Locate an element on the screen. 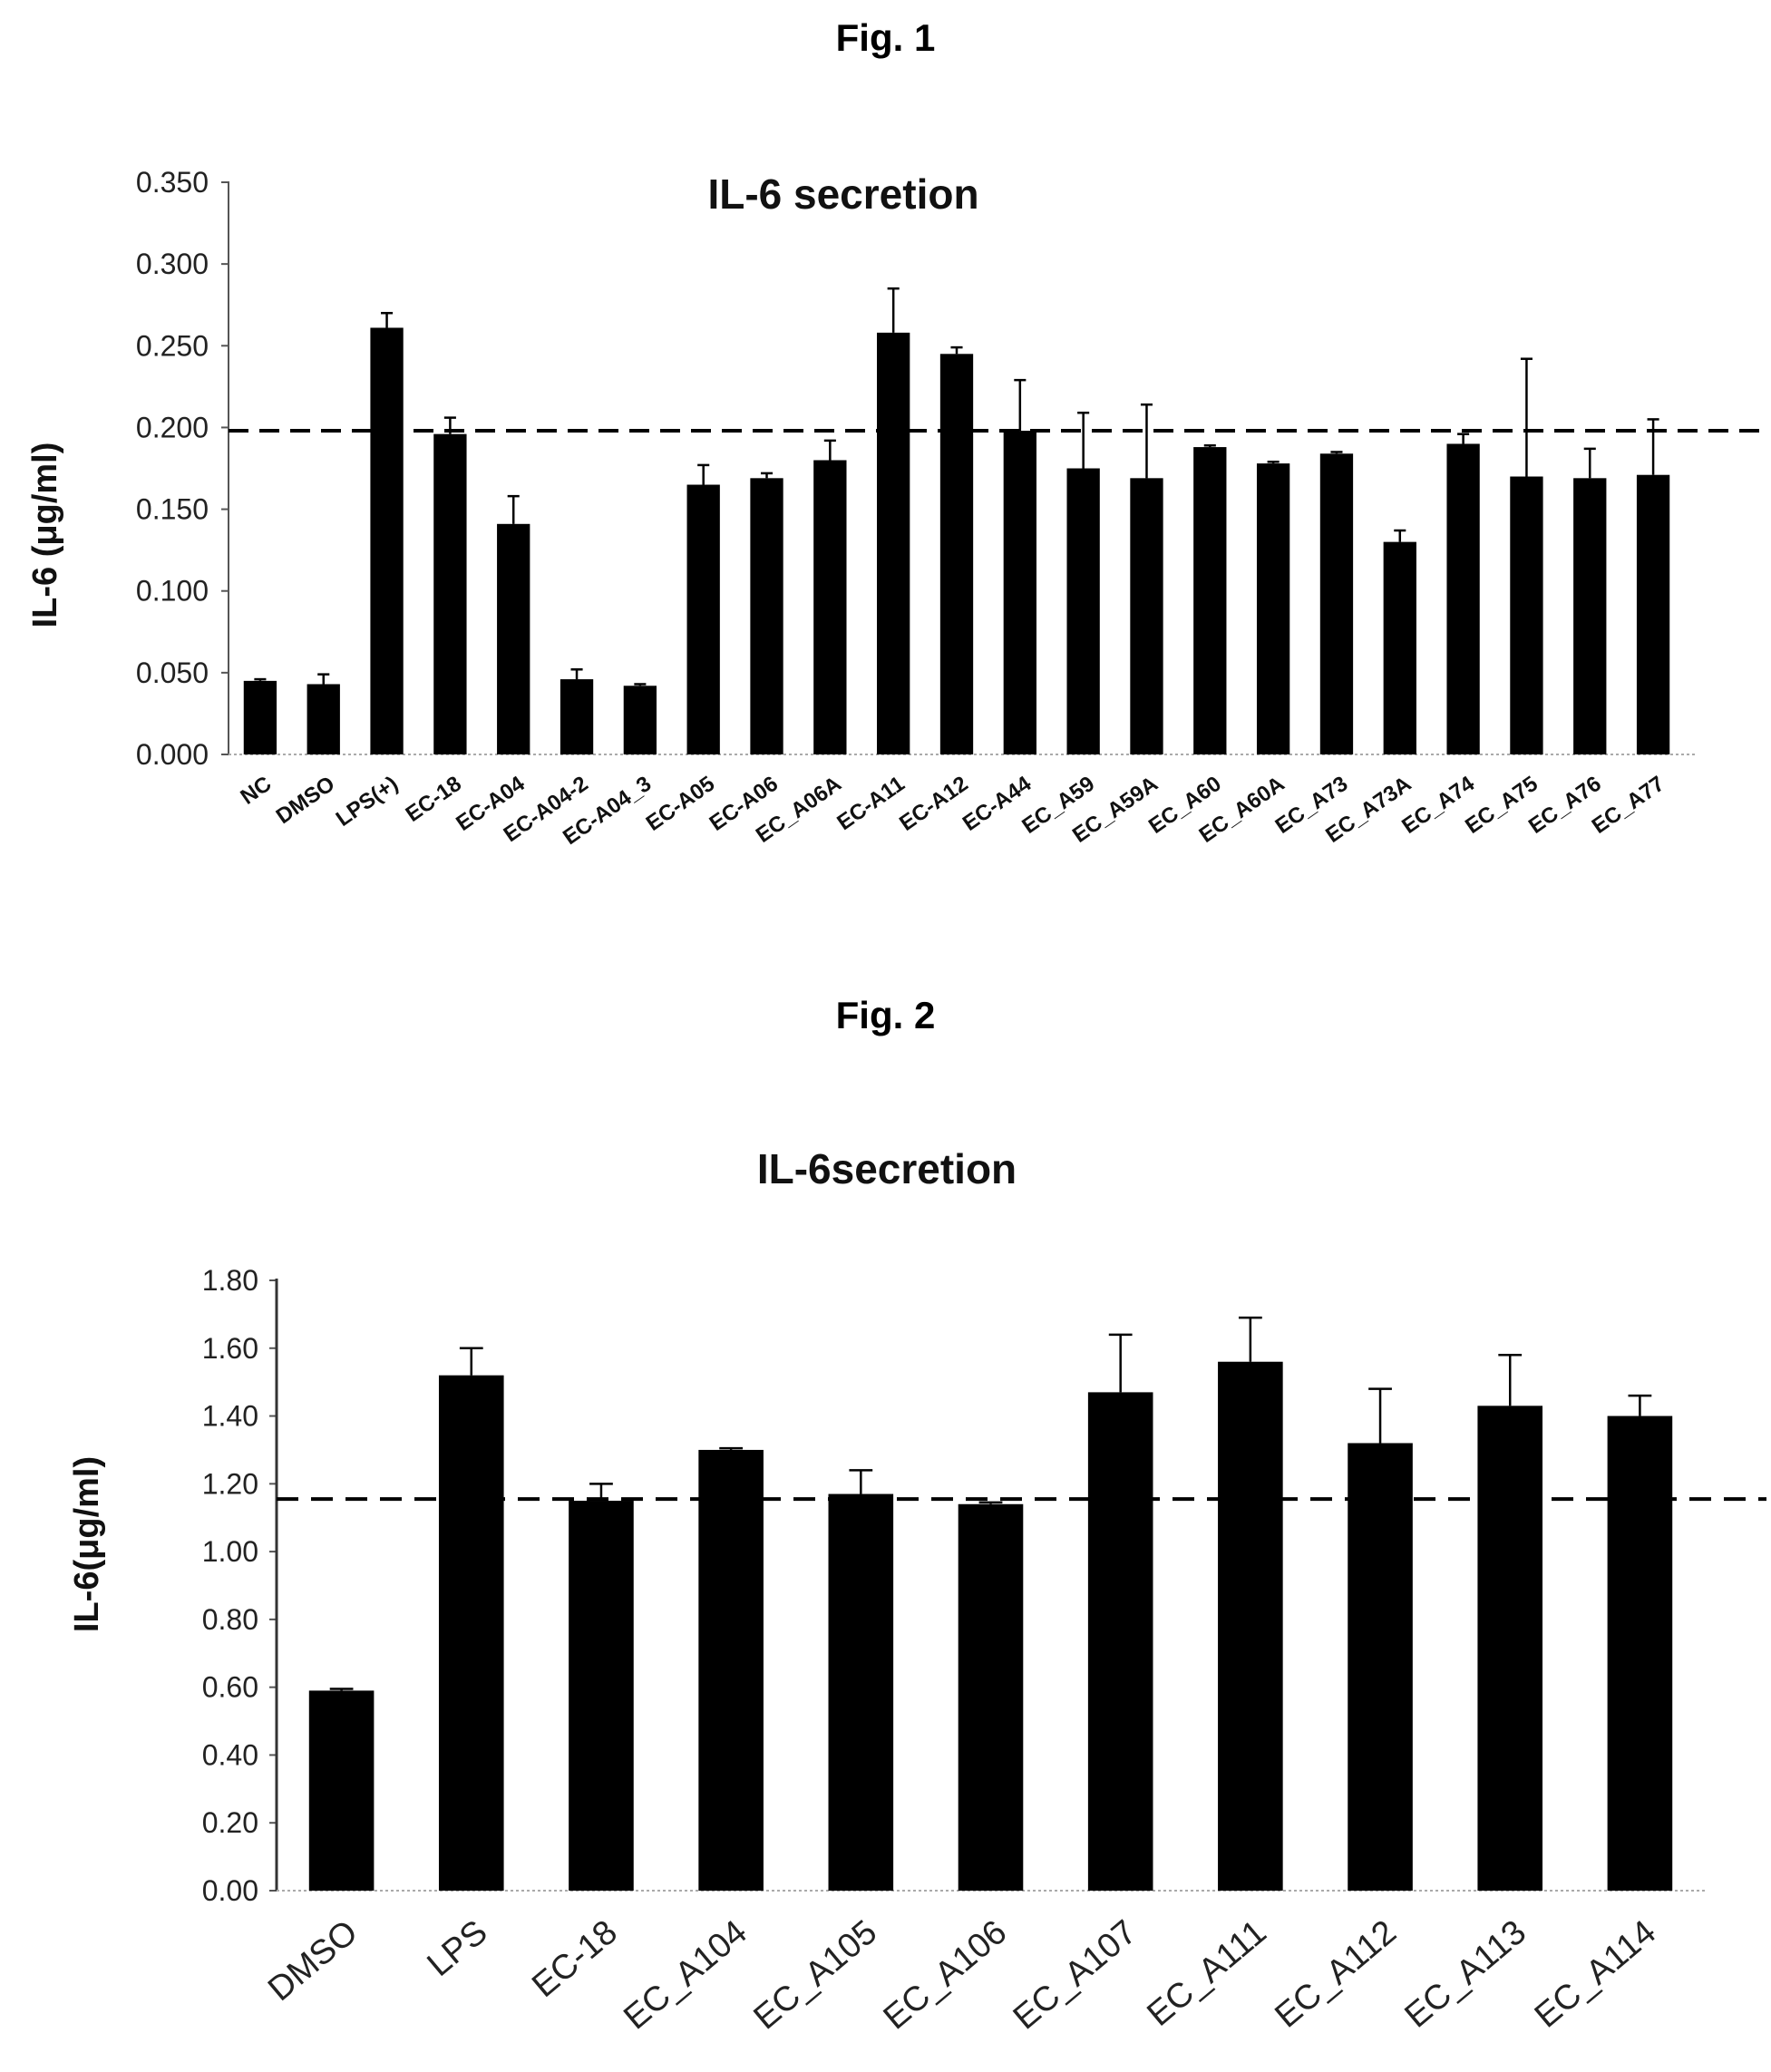 The height and width of the screenshot is (2072, 1771). y-tick-label: 0.60 is located at coordinates (230, 1687).